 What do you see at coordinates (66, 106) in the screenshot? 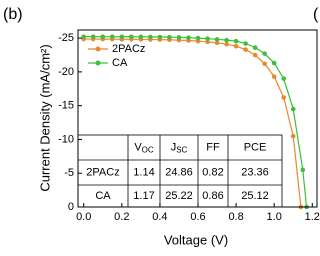
I see `y-tick-label: -15` at bounding box center [66, 106].